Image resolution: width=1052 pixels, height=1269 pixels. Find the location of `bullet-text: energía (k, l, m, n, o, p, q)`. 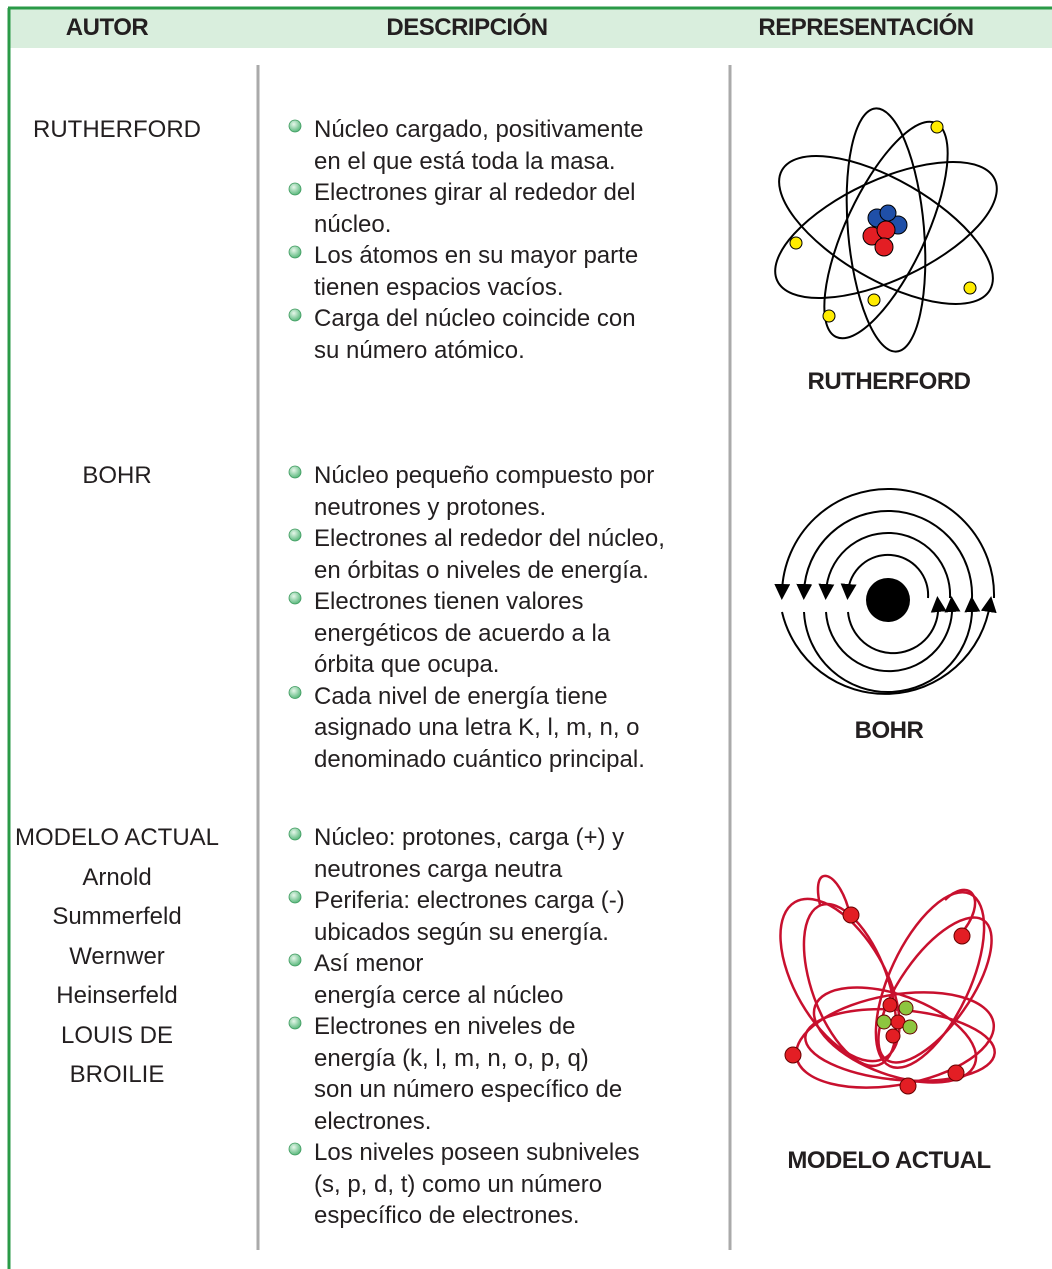

bullet-text: energía (k, l, m, n, o, p, q) is located at coordinates (451, 1058).